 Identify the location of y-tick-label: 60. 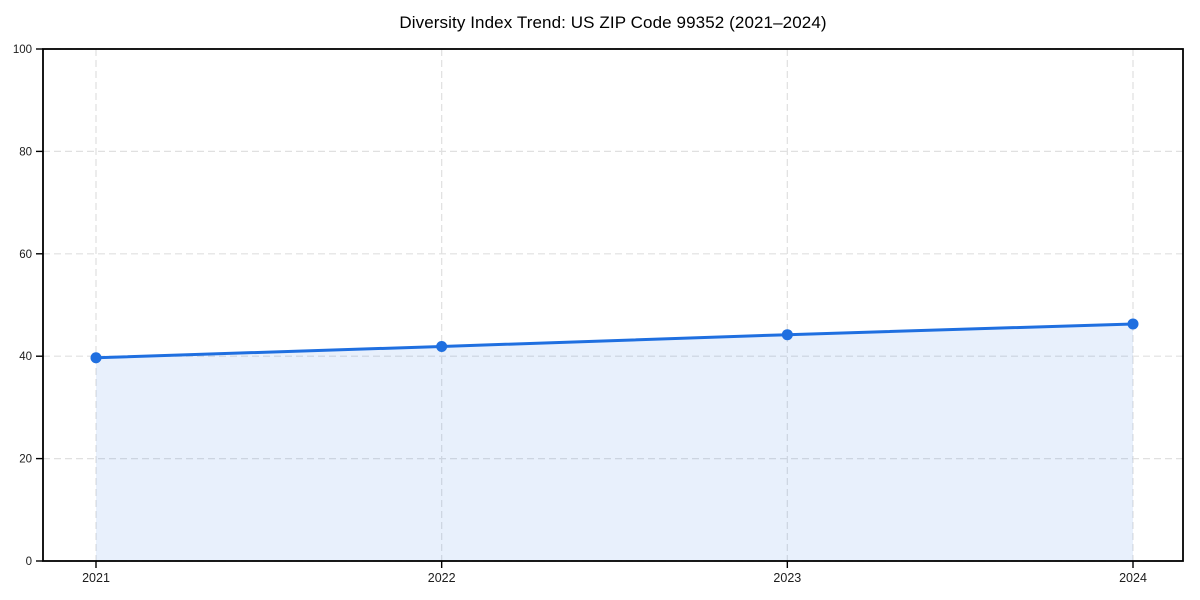
(25, 255).